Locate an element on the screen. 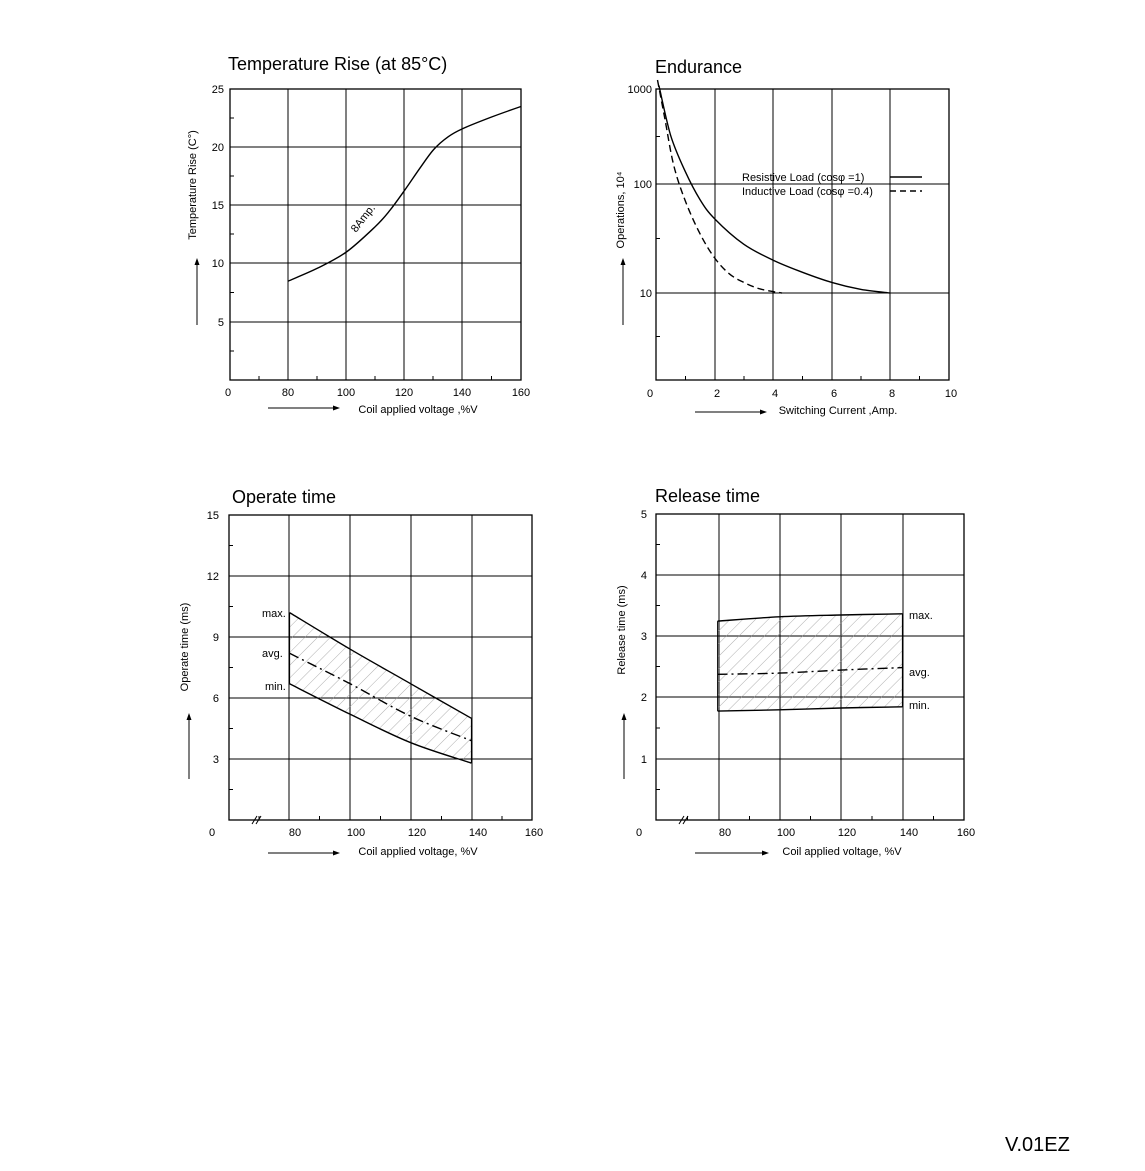  y-tick-label: 100 is located at coordinates (643, 185).